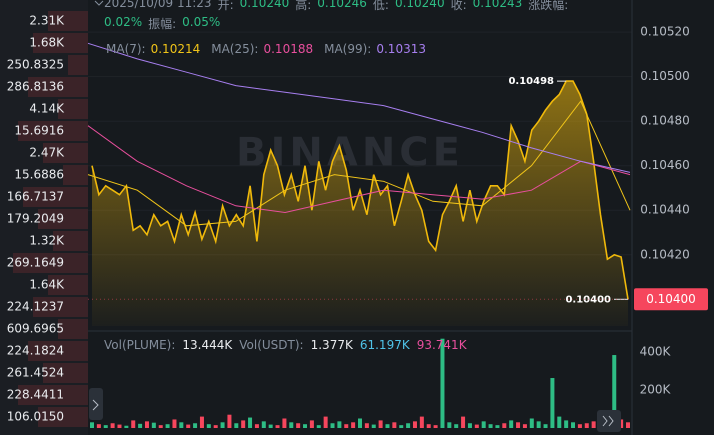 The image size is (714, 435). I want to click on y-tick-label: 0.10520, so click(665, 32).